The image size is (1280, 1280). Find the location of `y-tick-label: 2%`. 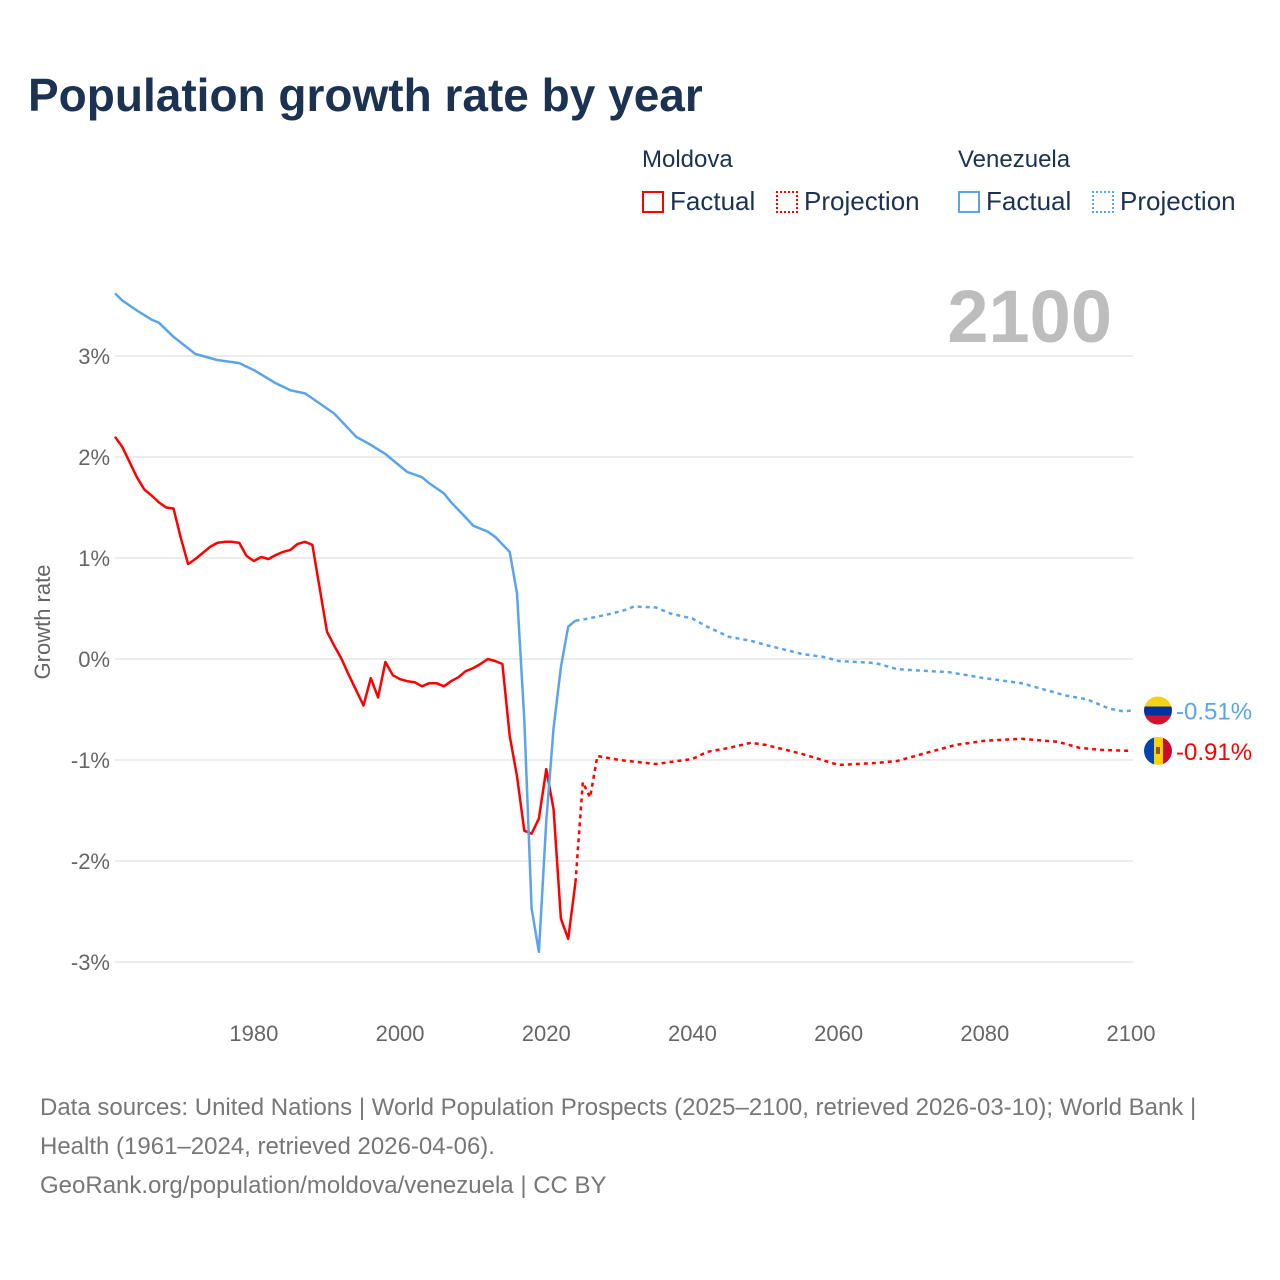

y-tick-label: 2% is located at coordinates (94, 457).